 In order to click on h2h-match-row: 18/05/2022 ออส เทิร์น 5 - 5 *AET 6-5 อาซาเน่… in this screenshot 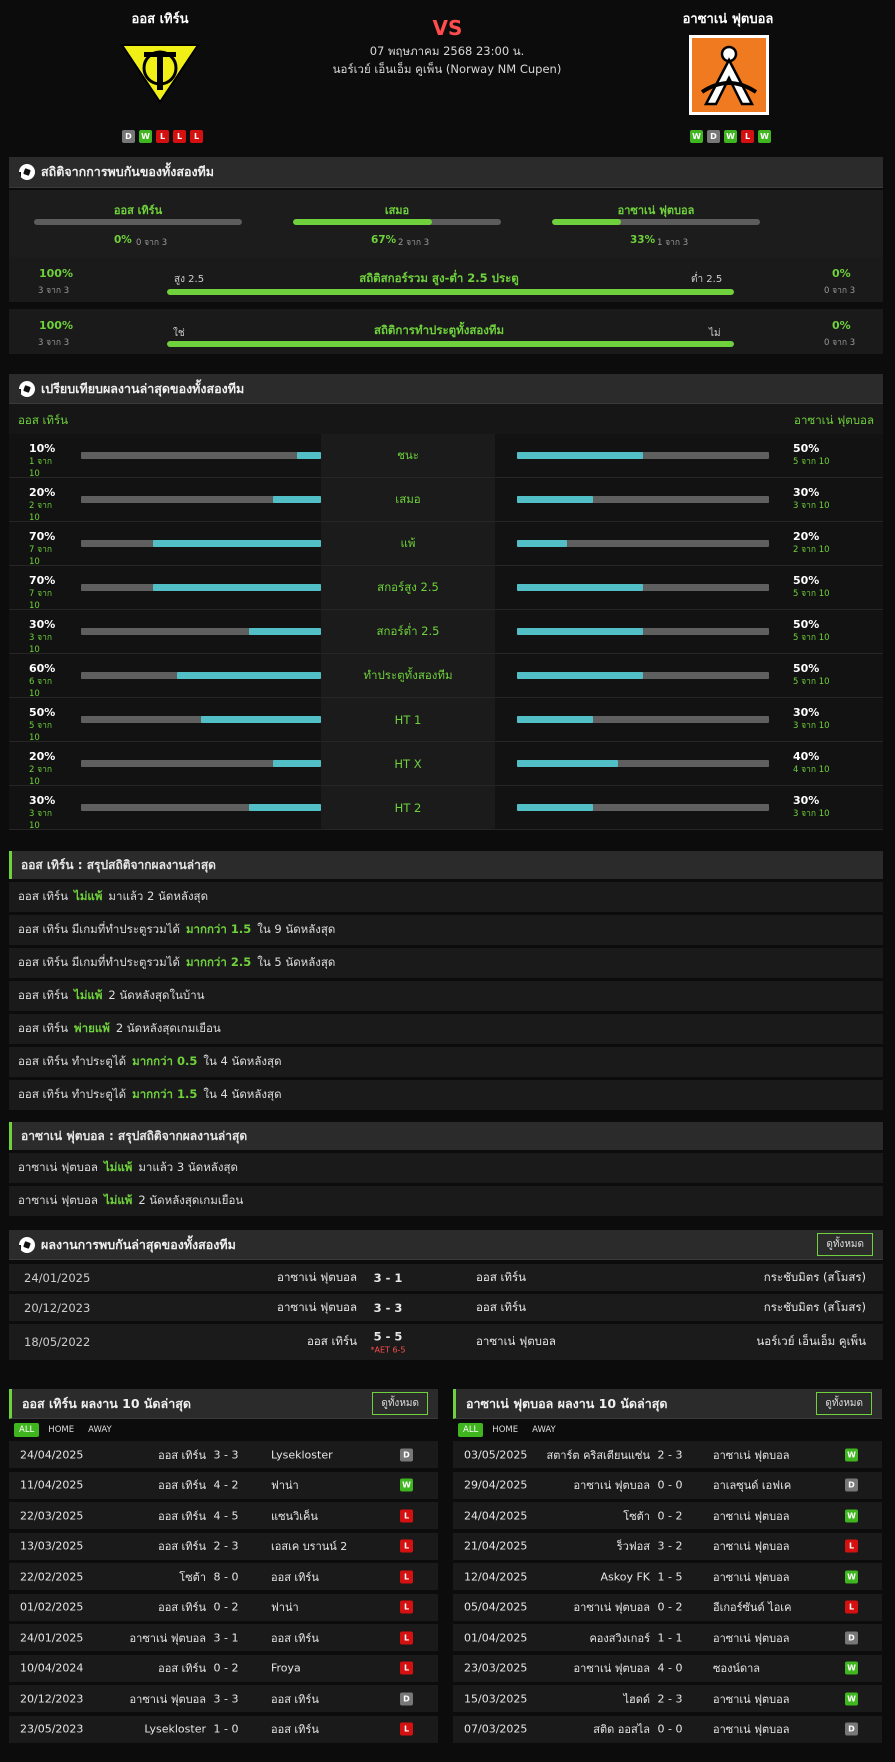, I will do `click(446, 1342)`.